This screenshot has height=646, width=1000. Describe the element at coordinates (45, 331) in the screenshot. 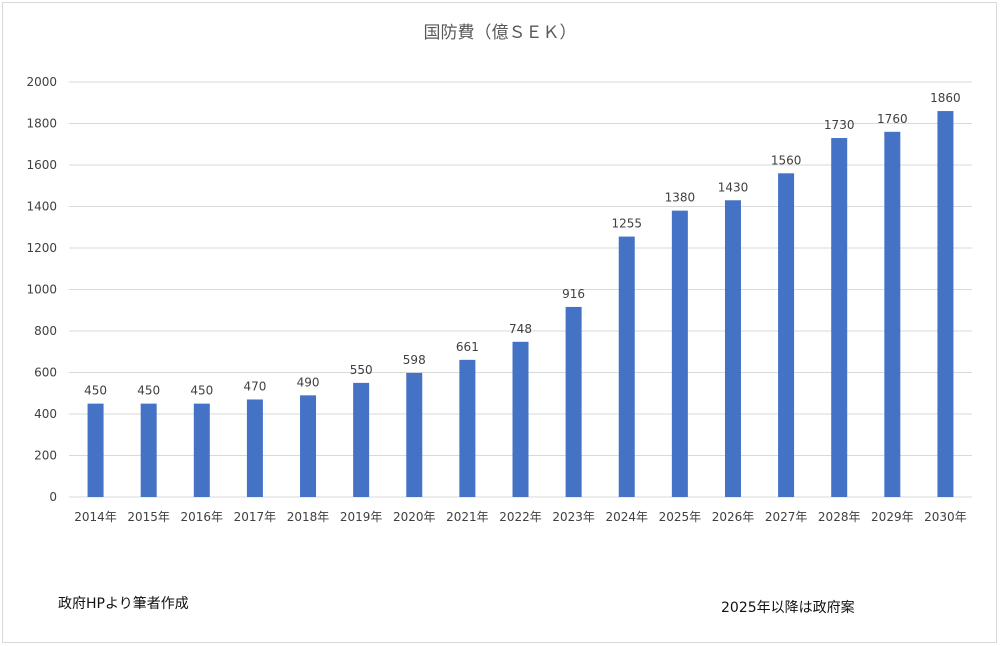

I see `y-tick-label: 800` at that location.